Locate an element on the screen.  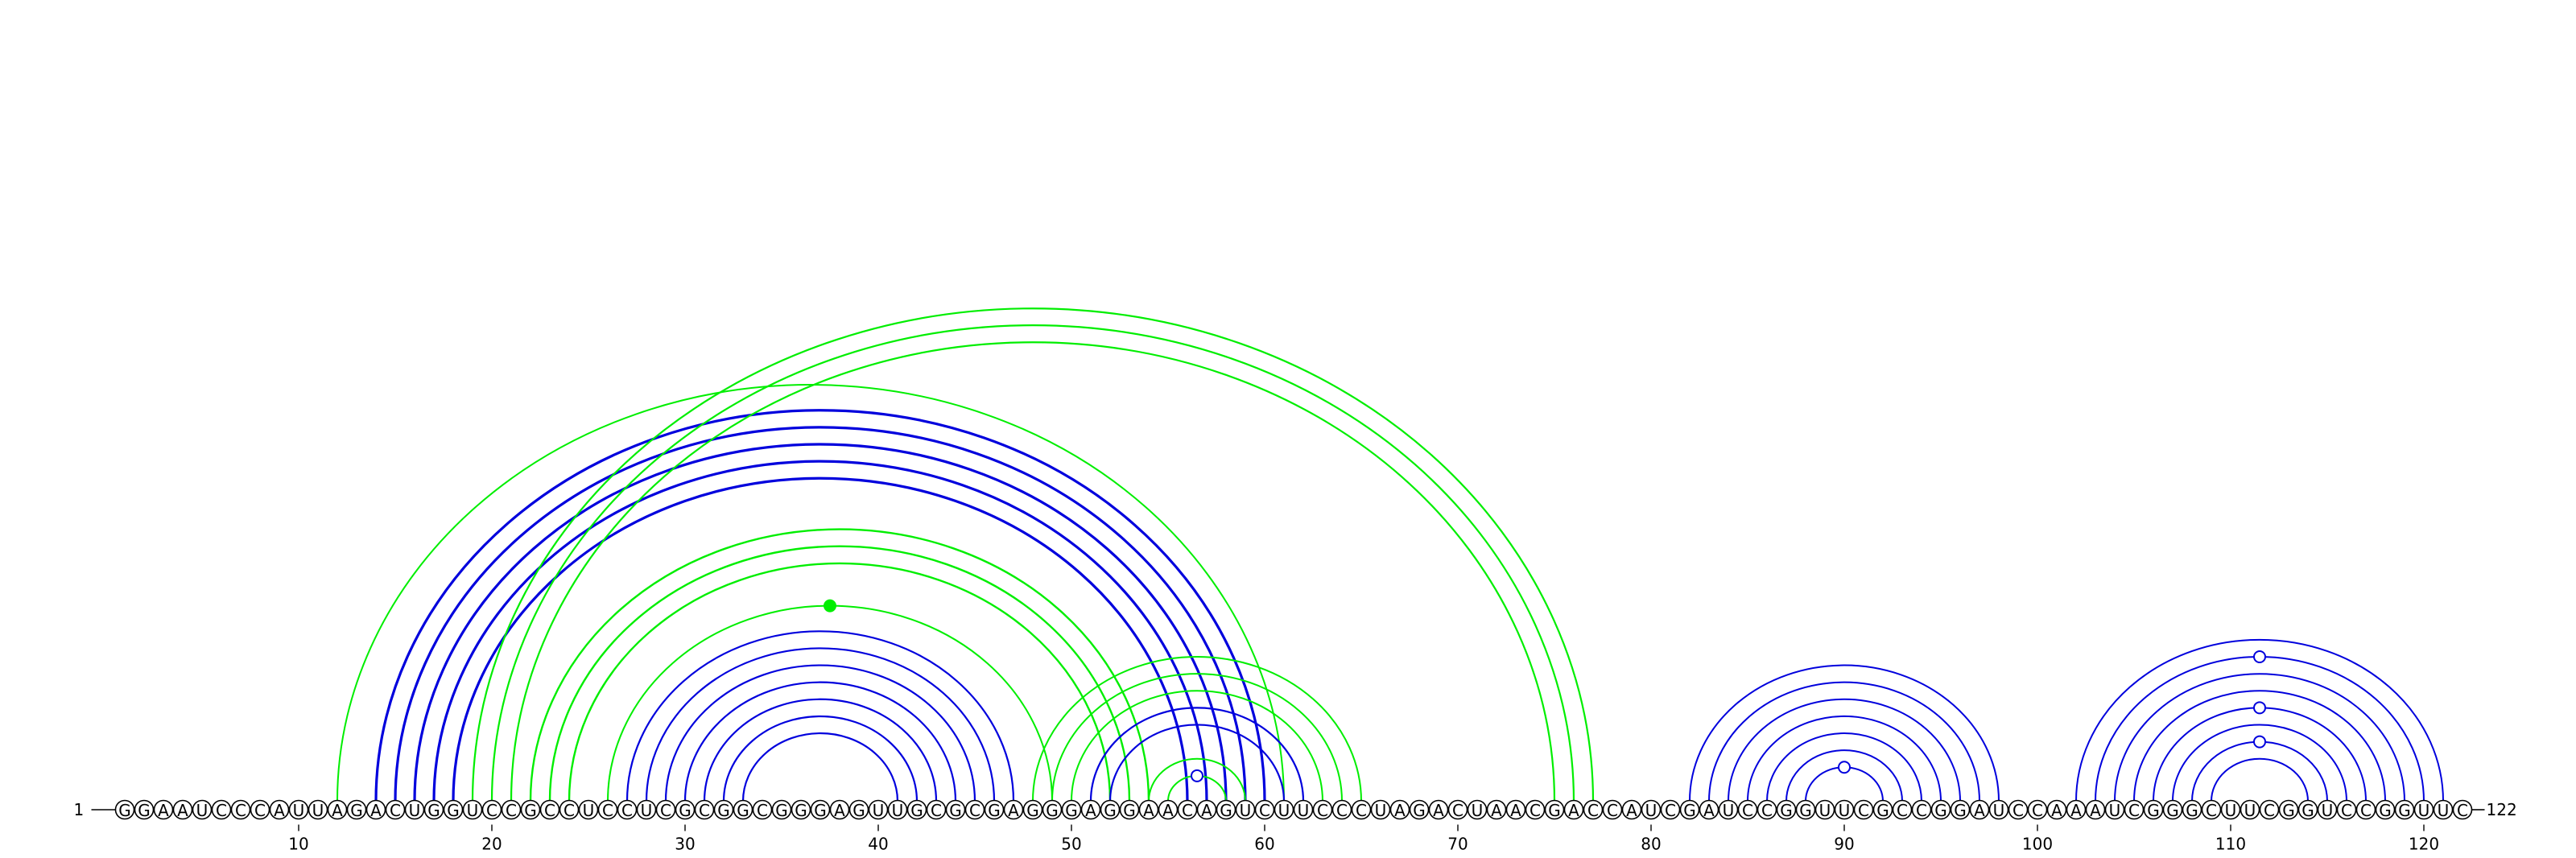
tick-label: 20 is located at coordinates (491, 845).